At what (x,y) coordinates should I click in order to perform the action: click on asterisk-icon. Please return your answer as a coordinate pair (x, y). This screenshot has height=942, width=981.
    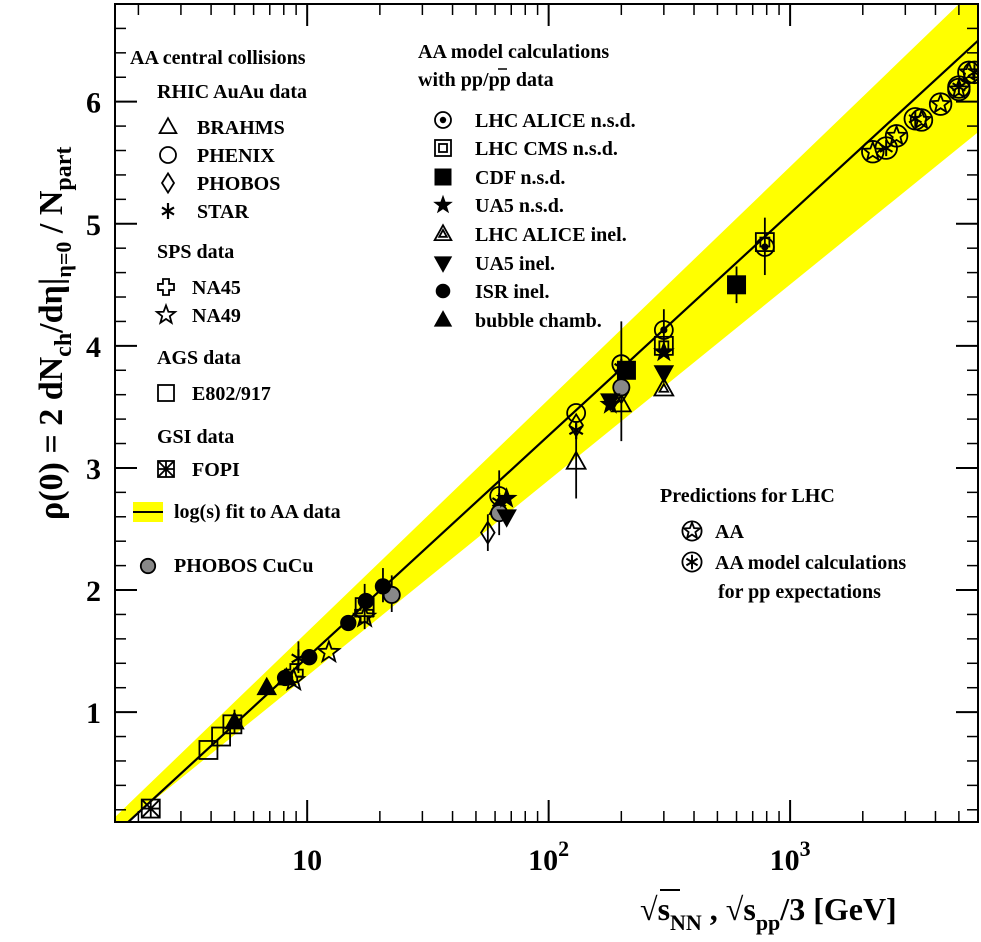
    Looking at the image, I should click on (168, 211).